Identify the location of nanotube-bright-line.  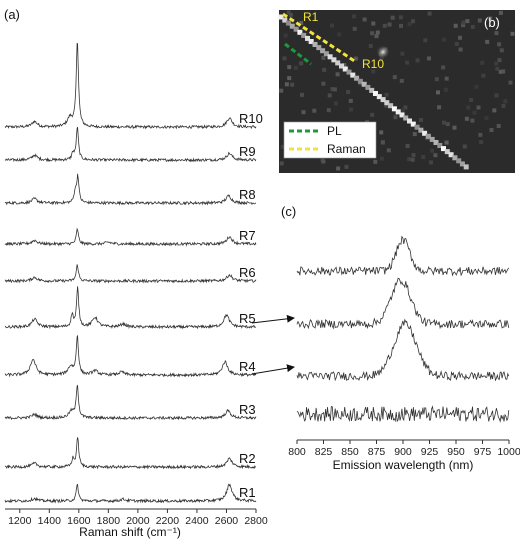
(373, 92).